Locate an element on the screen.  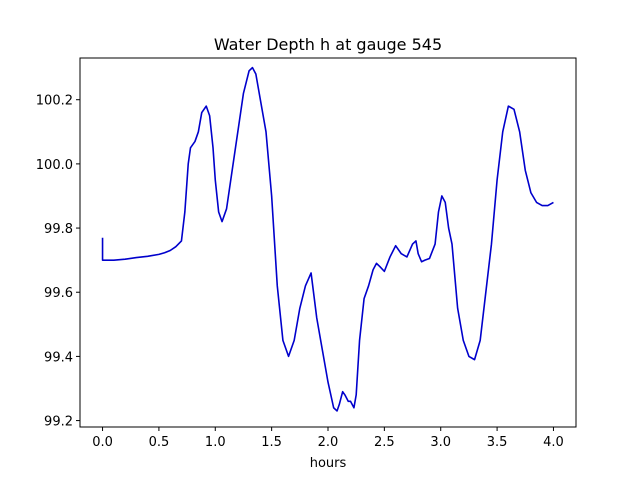
x-axis-ticks: 0.0 0.5 1.0 1.5 2.0 2.5 3.0 3.5 4.0 is located at coordinates (328, 438).